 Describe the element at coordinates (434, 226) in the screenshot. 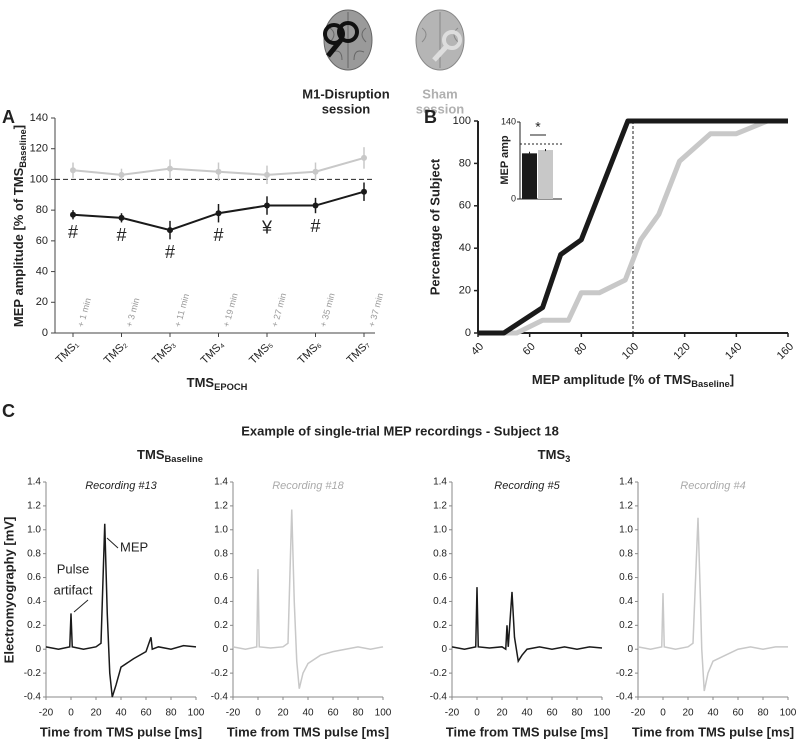

I see `y-axis-label: Percentage of Subject` at that location.